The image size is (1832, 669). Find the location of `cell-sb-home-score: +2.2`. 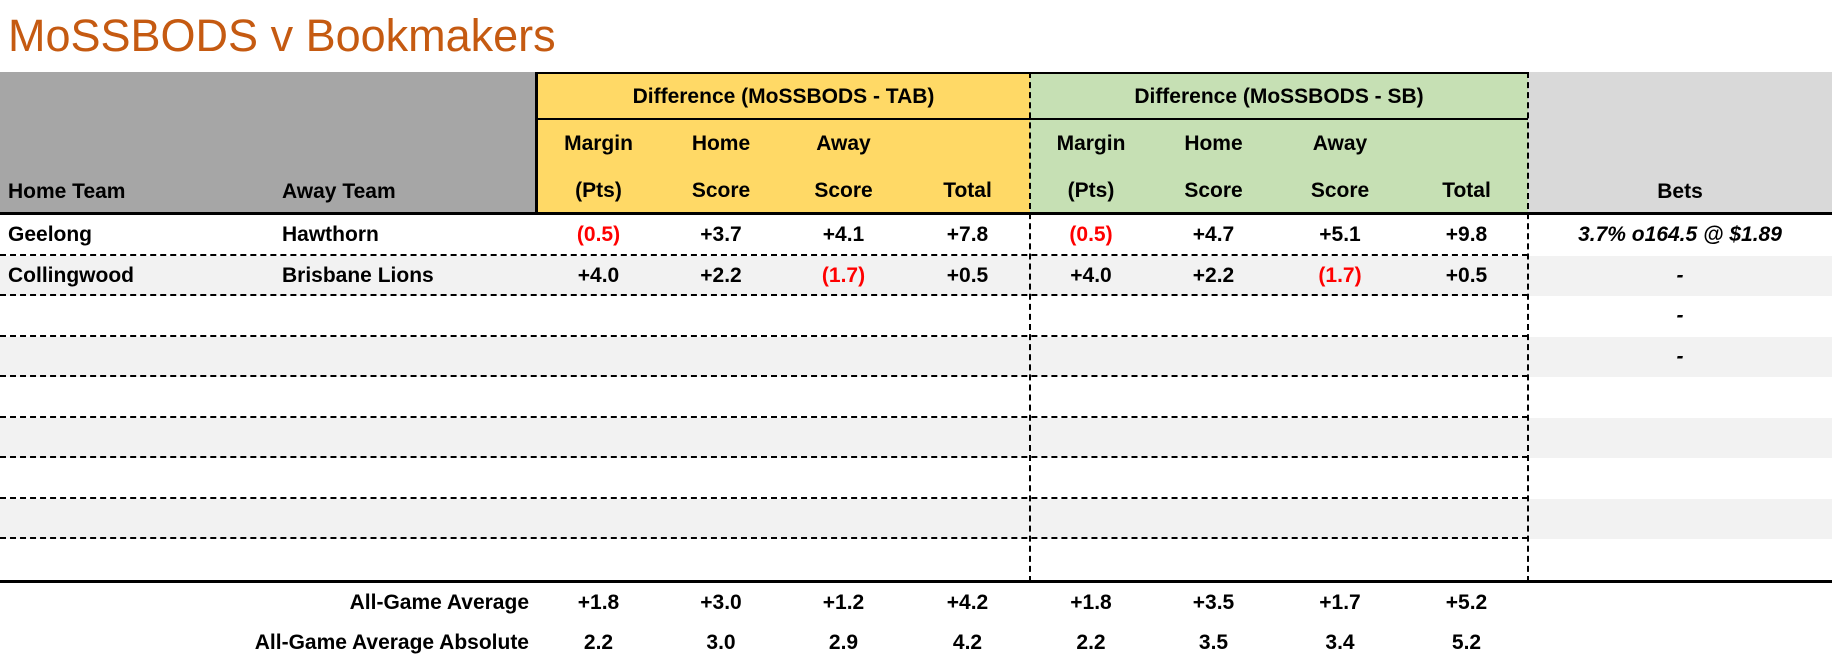

cell-sb-home-score: +2.2 is located at coordinates (1213, 275).